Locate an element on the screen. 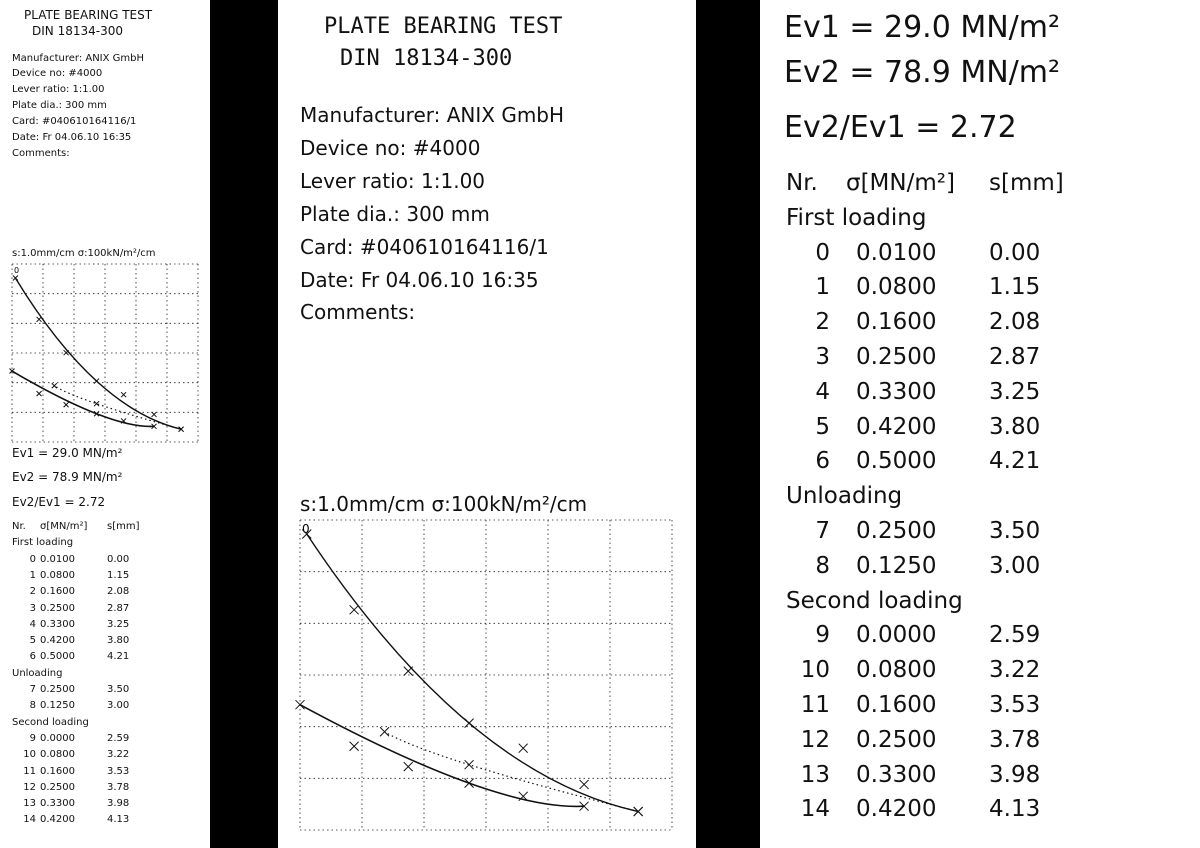 The image size is (1200, 848). row-s: 3.80 is located at coordinates (1015, 426).